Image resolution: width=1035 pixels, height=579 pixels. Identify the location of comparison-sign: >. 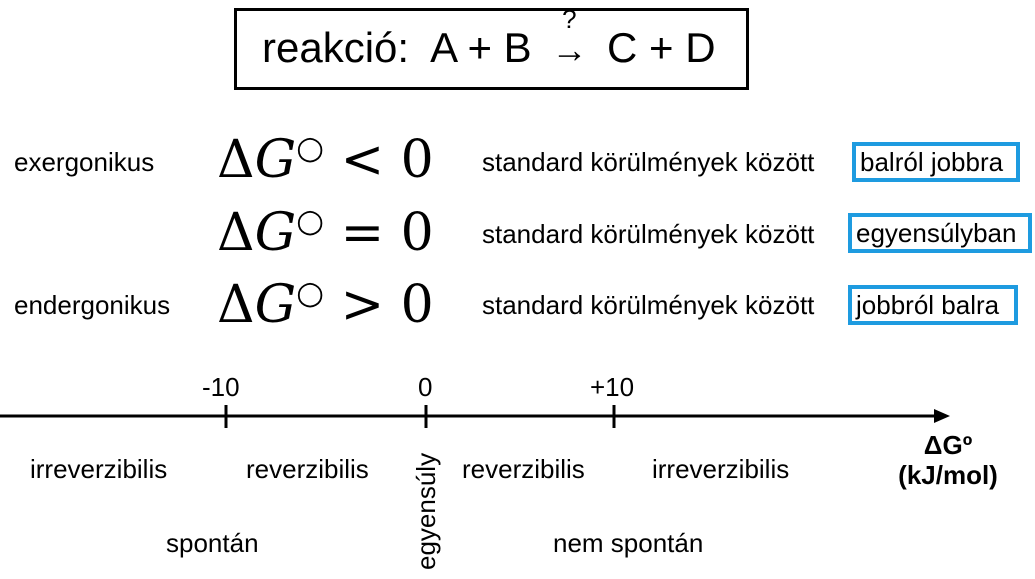
(362, 305).